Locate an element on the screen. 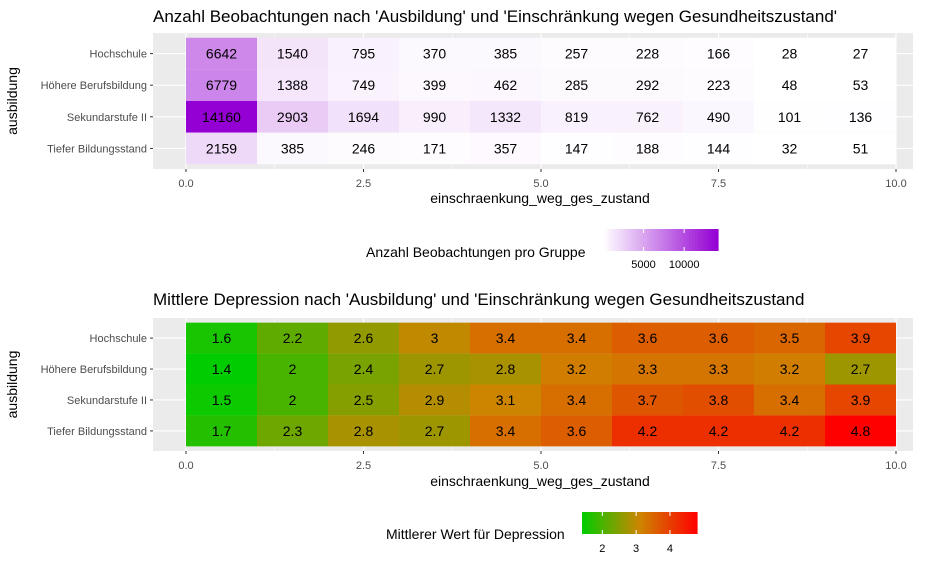  legend-tick-label: 5000 is located at coordinates (643, 265).